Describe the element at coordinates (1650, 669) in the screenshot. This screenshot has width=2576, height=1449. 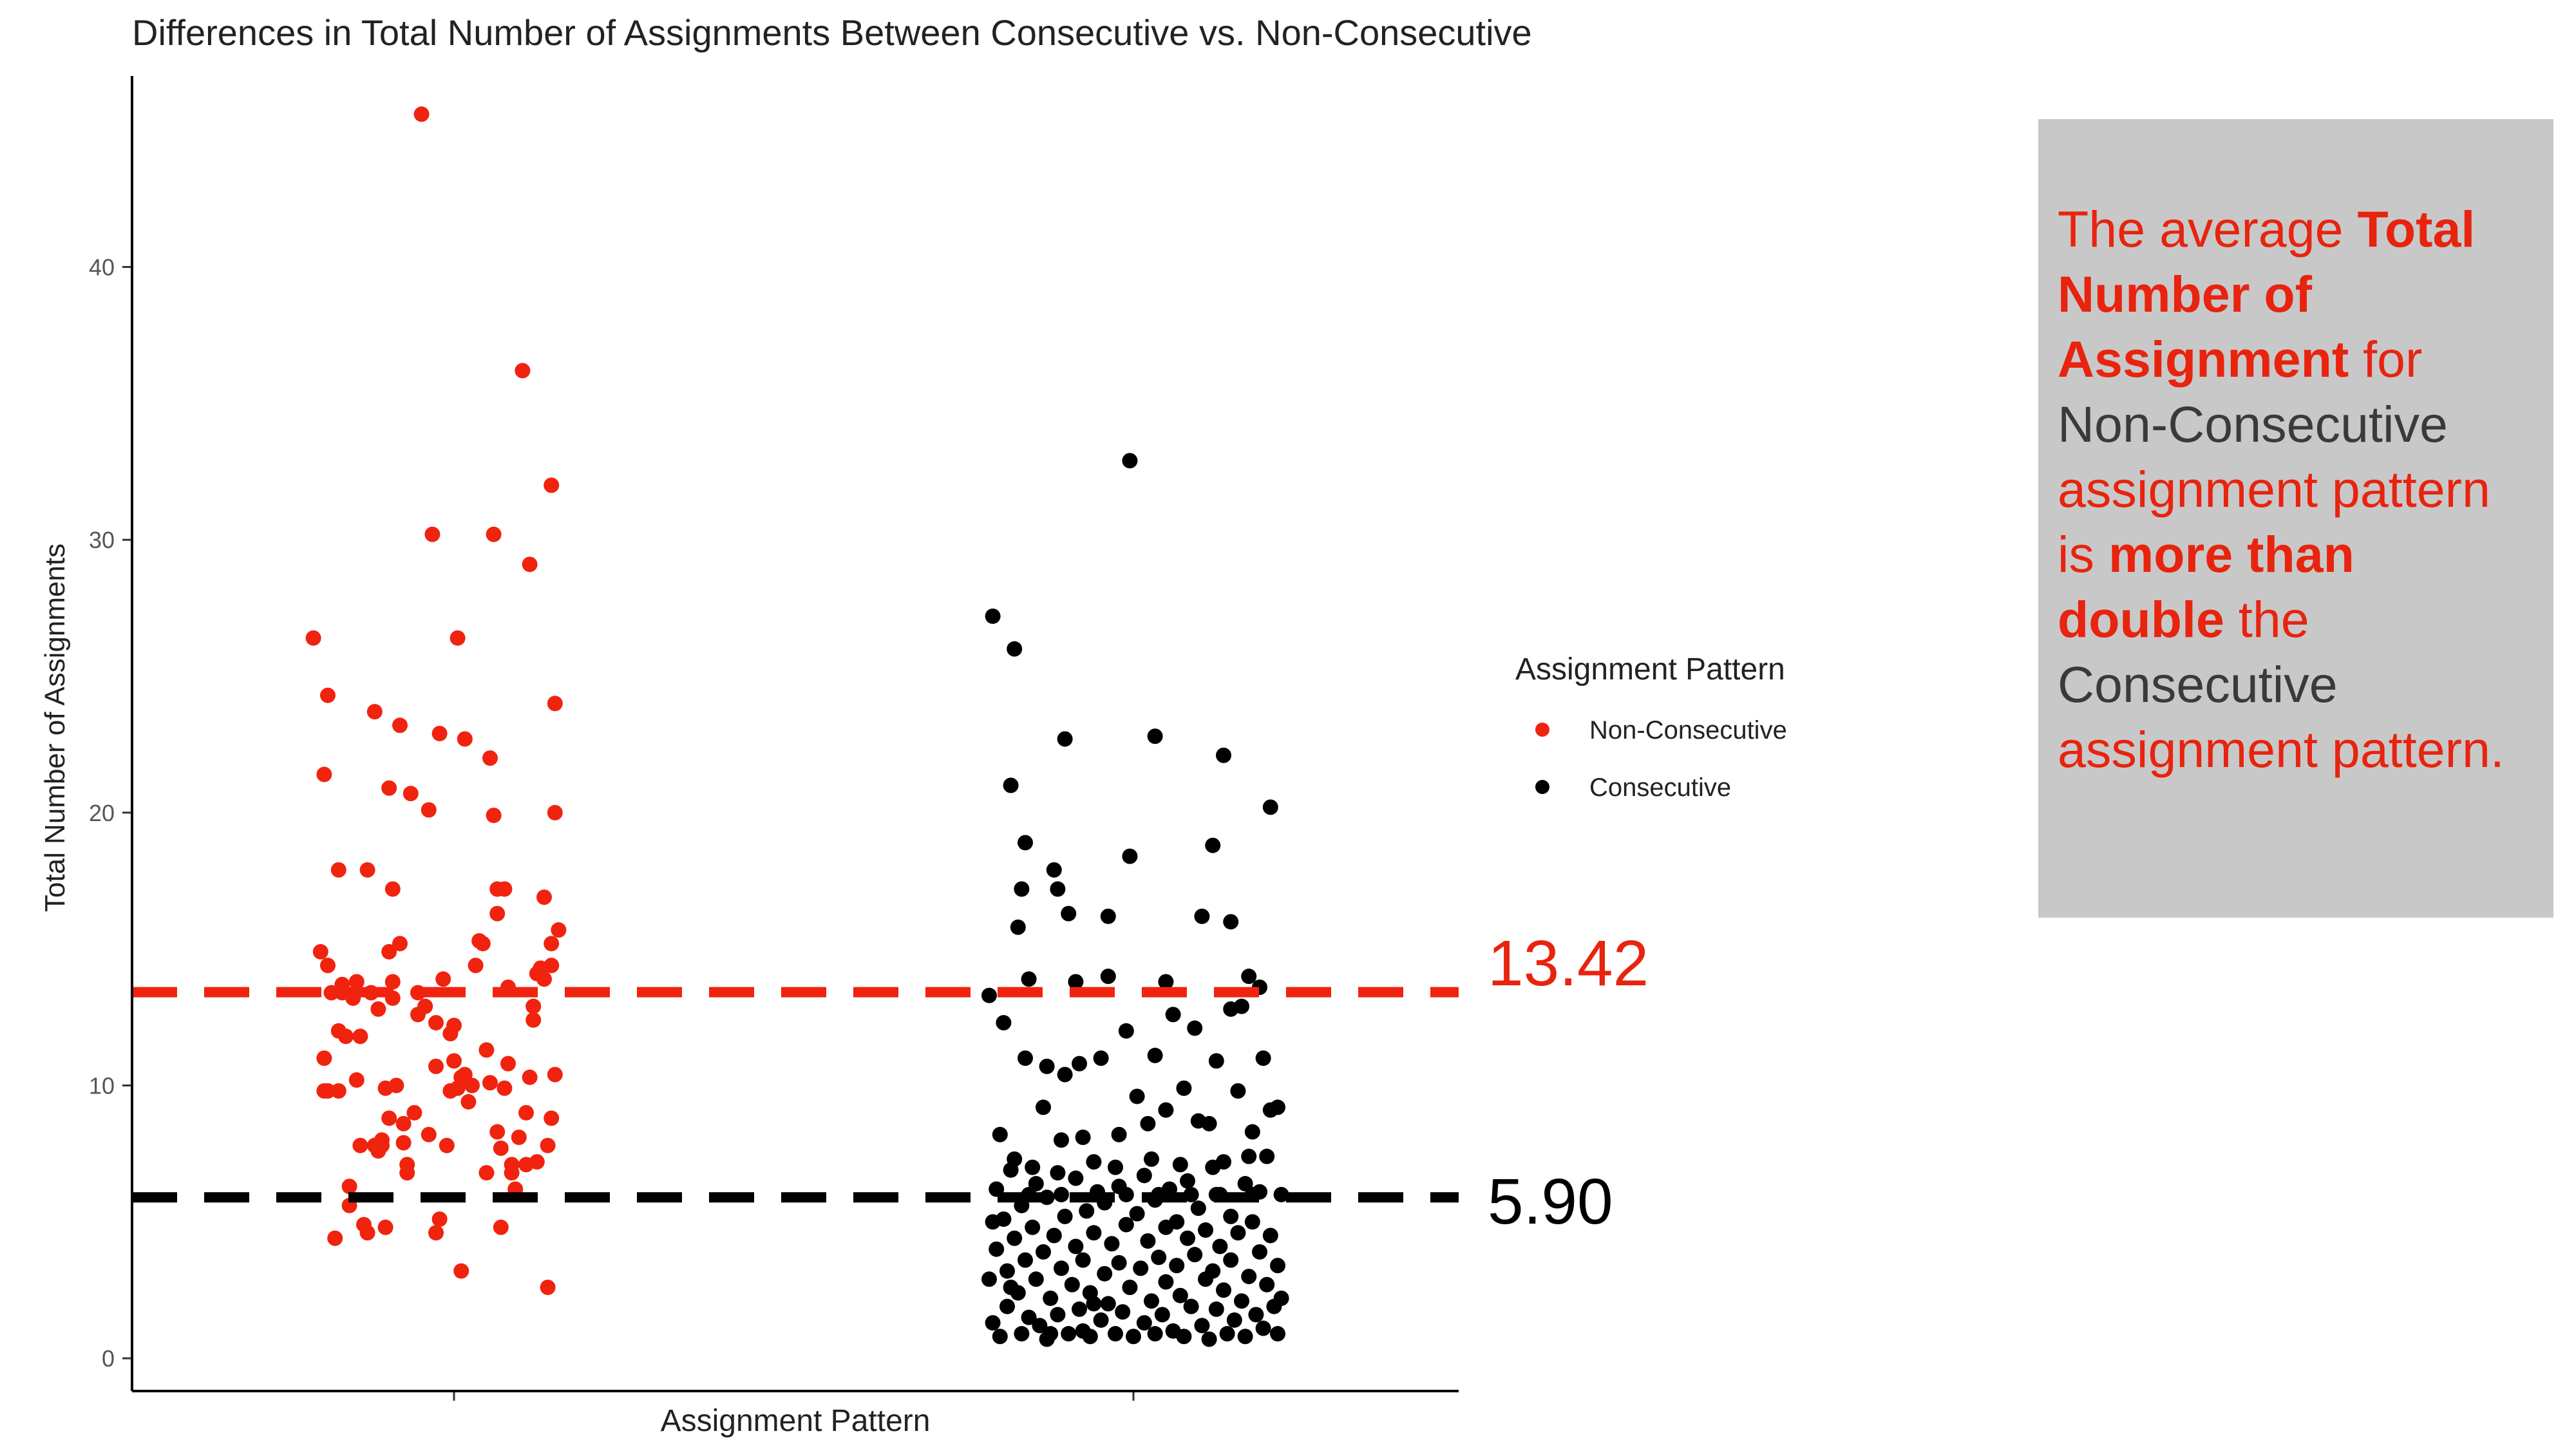
I see `legend-title: Assignment Pattern` at that location.